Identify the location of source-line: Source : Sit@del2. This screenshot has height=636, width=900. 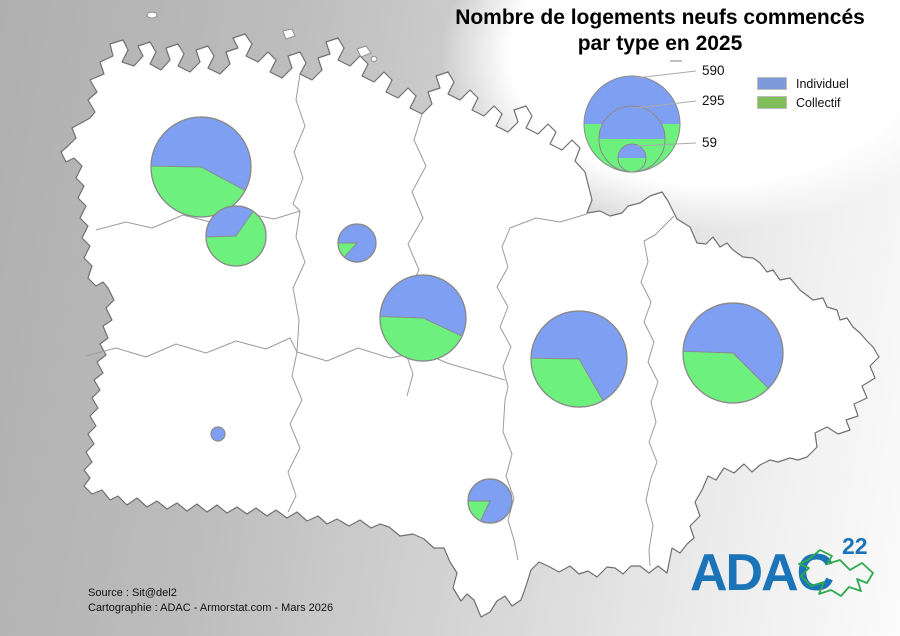
(132, 593).